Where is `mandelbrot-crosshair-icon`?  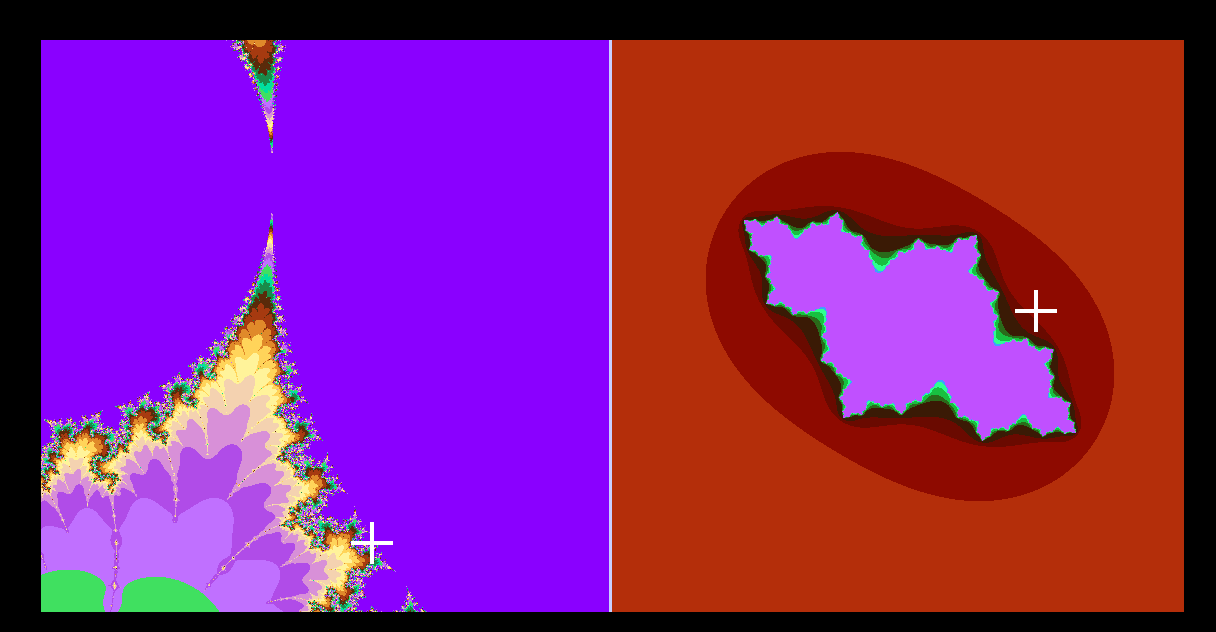 mandelbrot-crosshair-icon is located at coordinates (372, 543).